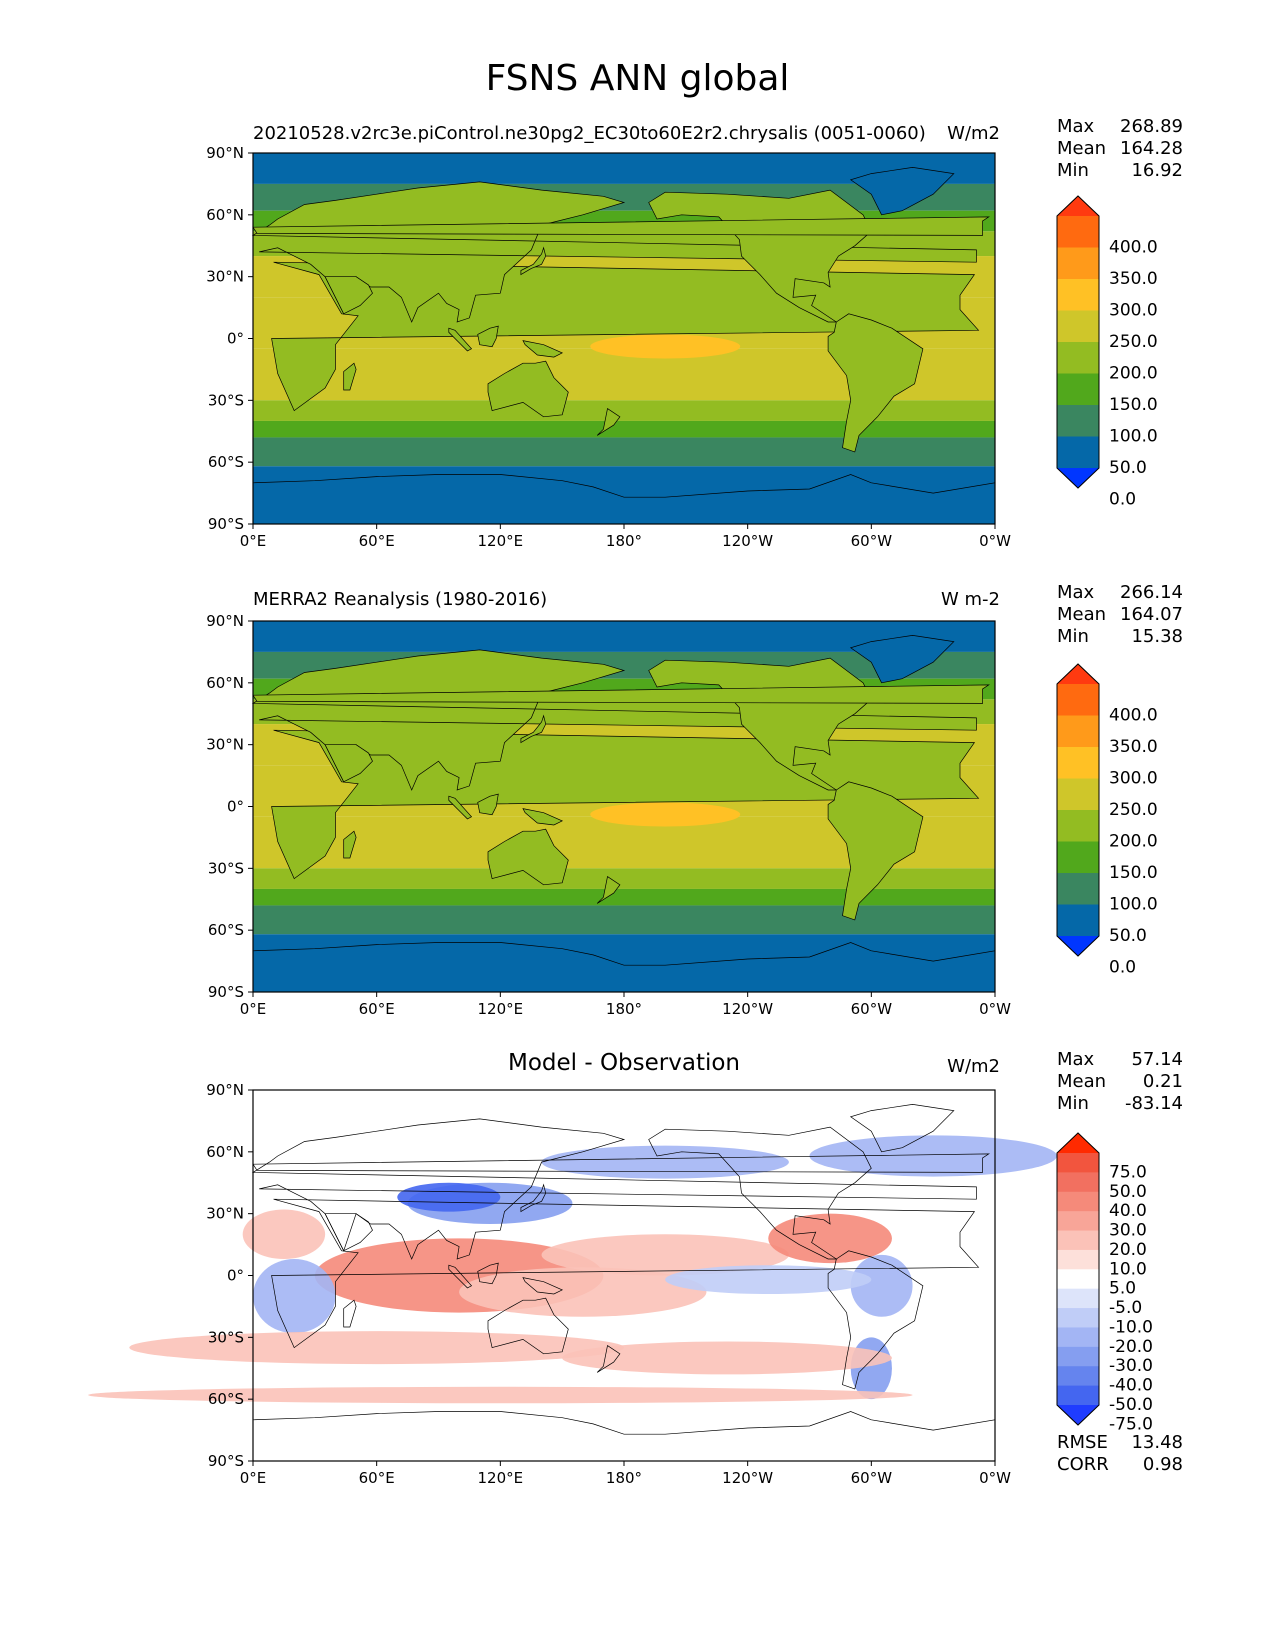 Image resolution: width=1275 pixels, height=1650 pixels. Describe the element at coordinates (1151, 148) in the screenshot. I see `panel1-mean: 164.28` at that location.